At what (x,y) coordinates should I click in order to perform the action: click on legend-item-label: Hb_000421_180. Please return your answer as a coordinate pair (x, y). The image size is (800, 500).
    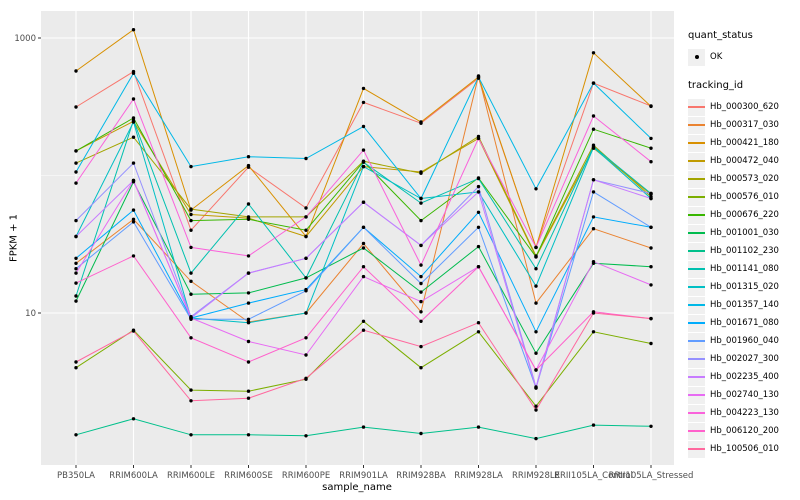
    Looking at the image, I should click on (744, 143).